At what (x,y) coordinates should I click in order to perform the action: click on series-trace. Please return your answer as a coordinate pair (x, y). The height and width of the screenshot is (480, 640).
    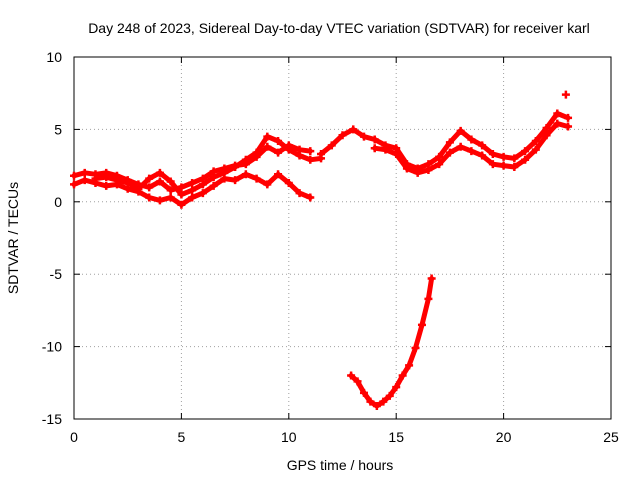
    Looking at the image, I should click on (208, 166).